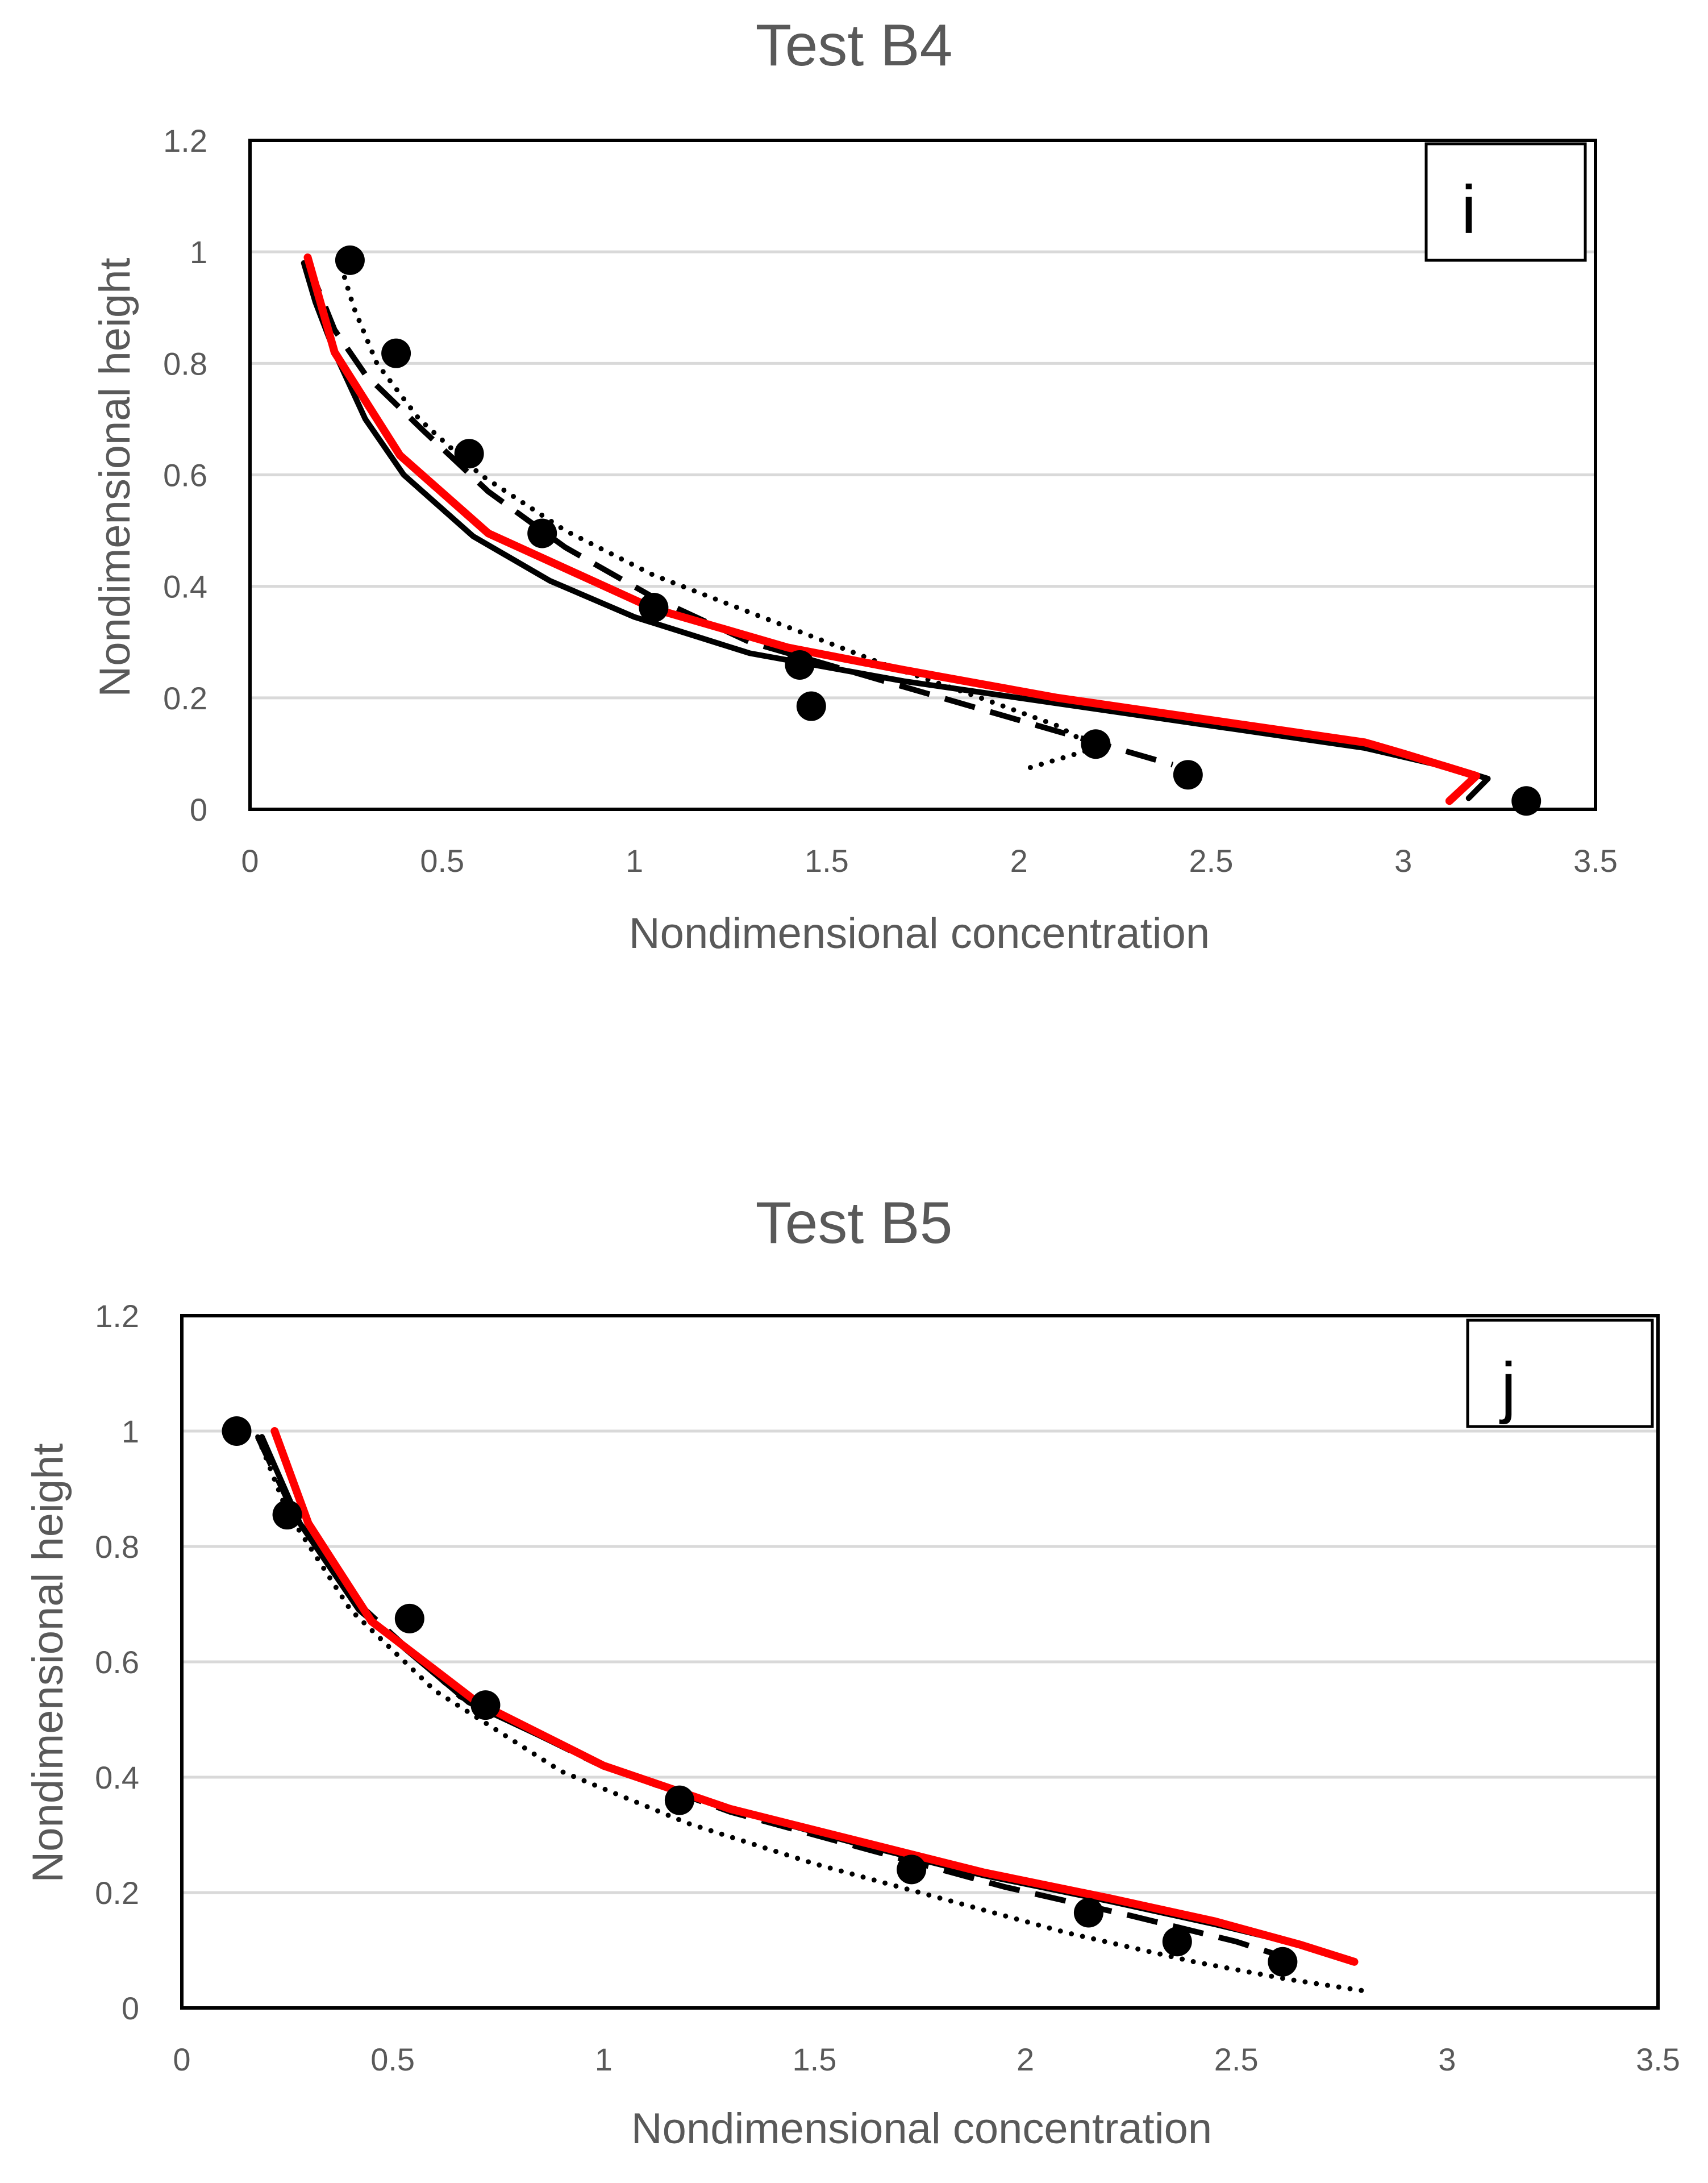 The image size is (1708, 2183). Describe the element at coordinates (1469, 210) in the screenshot. I see `panel-label: i` at that location.